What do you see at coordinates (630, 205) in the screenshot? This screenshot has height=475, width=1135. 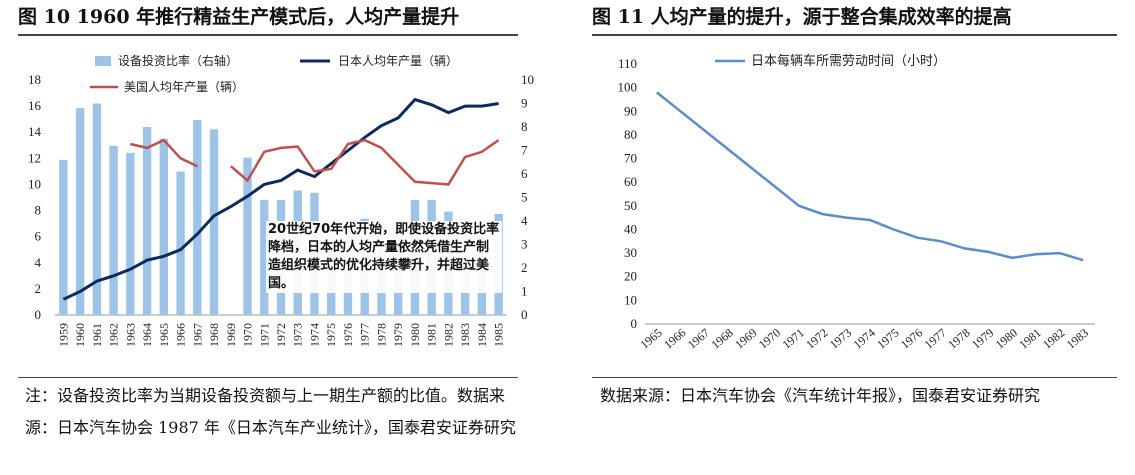 I see `y-tick-label: 50` at bounding box center [630, 205].